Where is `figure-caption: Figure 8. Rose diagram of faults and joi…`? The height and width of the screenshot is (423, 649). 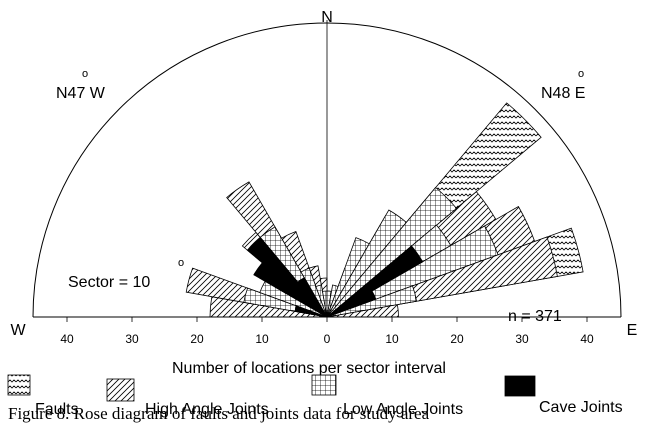 figure-caption: Figure 8. Rose diagram of faults and joi… is located at coordinates (219, 413).